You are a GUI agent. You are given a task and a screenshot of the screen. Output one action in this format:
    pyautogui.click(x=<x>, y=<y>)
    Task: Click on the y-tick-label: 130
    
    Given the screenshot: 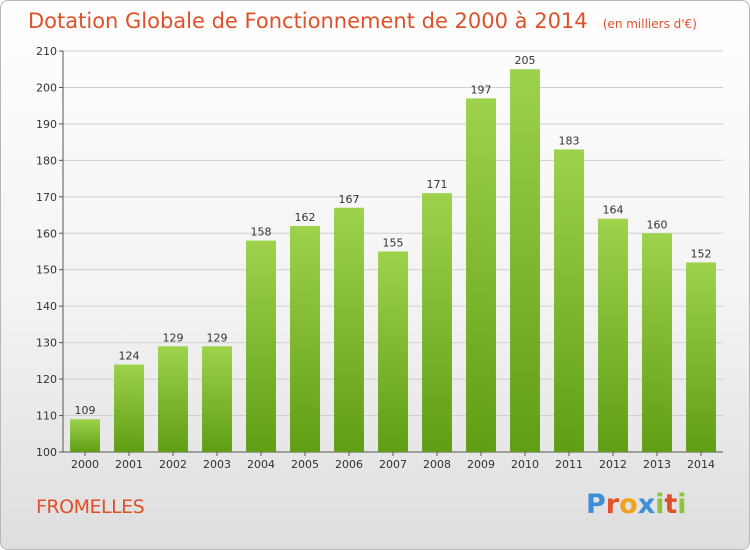 What is the action you would take?
    pyautogui.click(x=46, y=343)
    